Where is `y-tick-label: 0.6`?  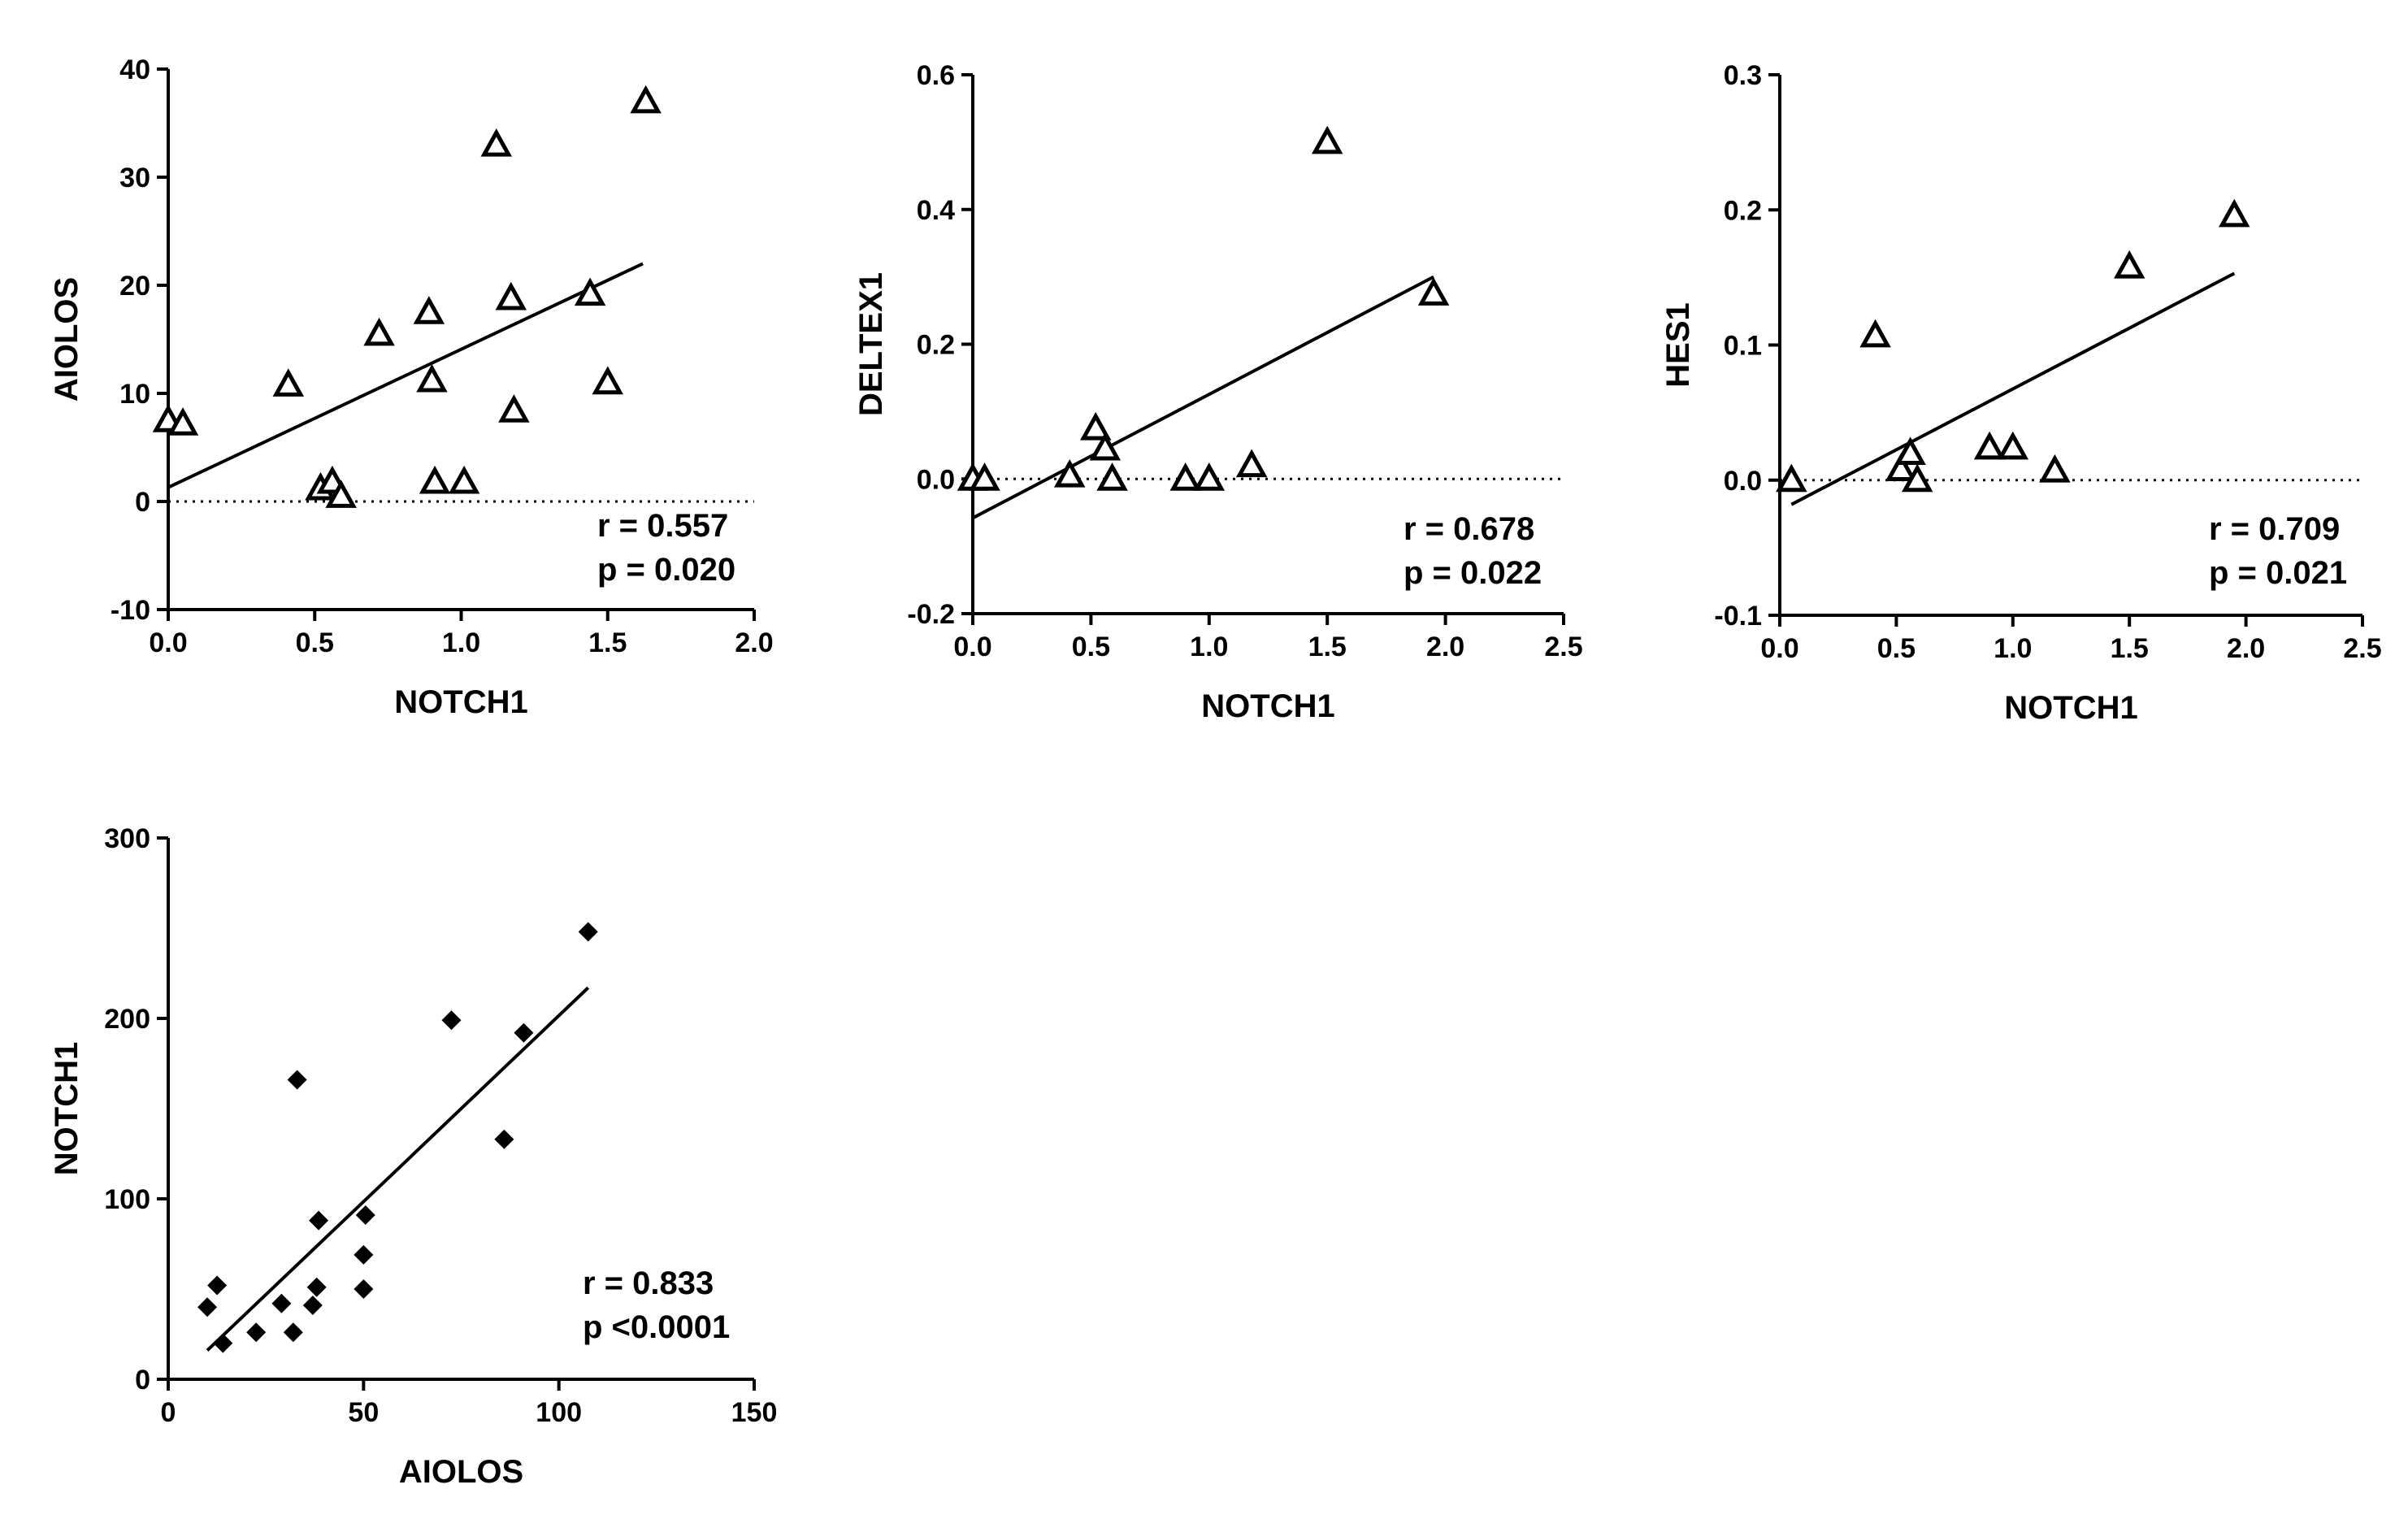 y-tick-label: 0.6 is located at coordinates (936, 75).